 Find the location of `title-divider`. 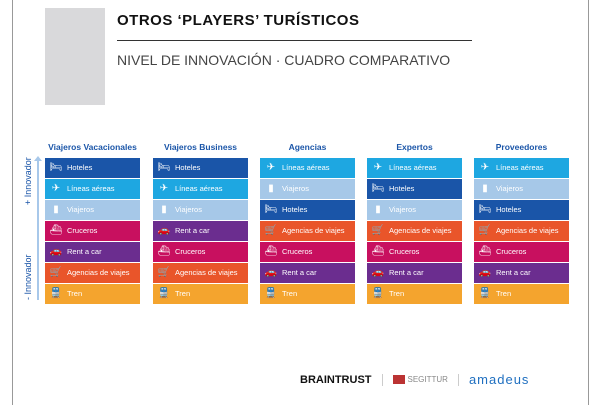

title-divider is located at coordinates (294, 40).